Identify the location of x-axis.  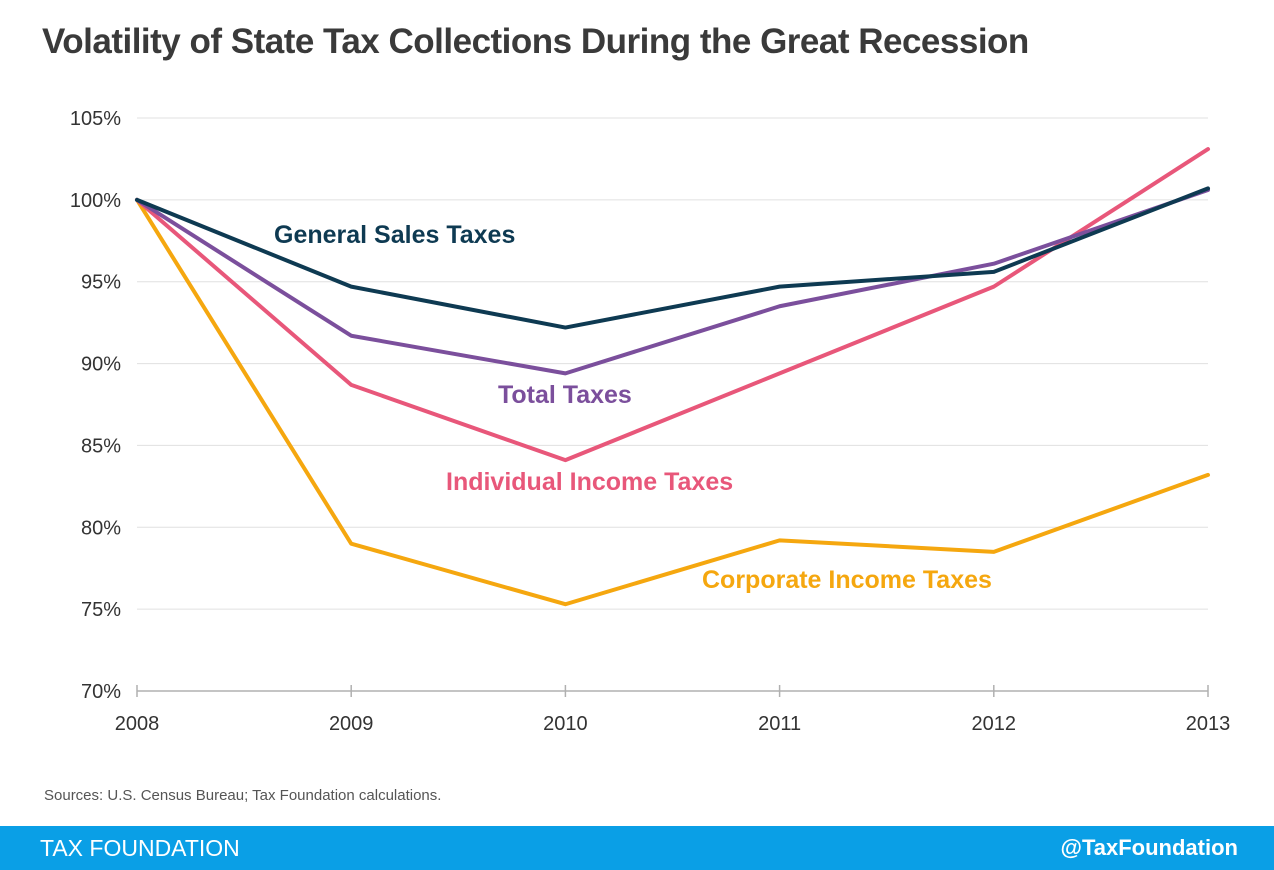
(672, 691).